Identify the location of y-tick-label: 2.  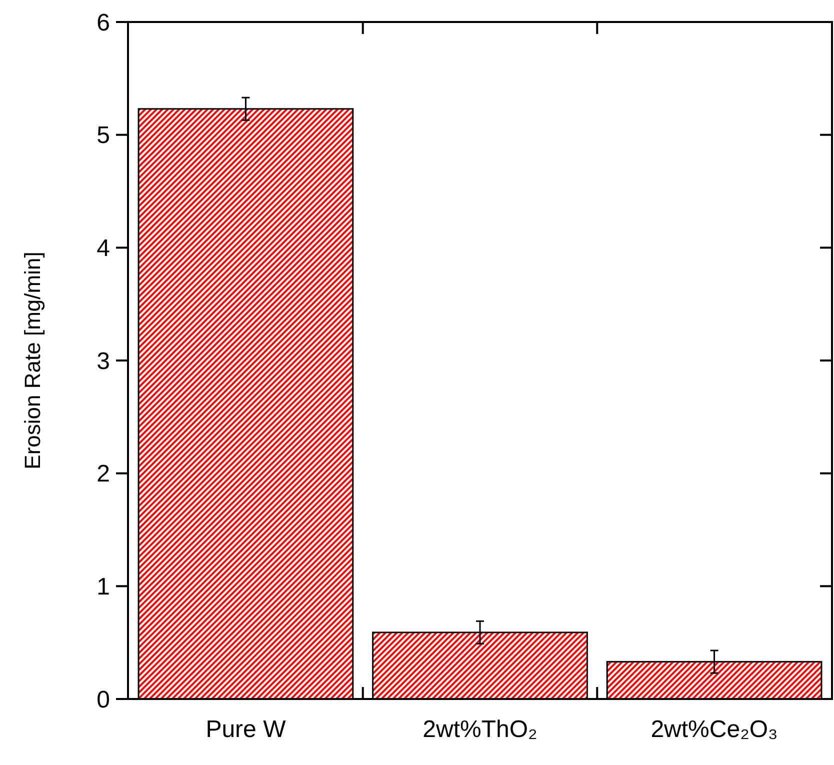
(103, 474).